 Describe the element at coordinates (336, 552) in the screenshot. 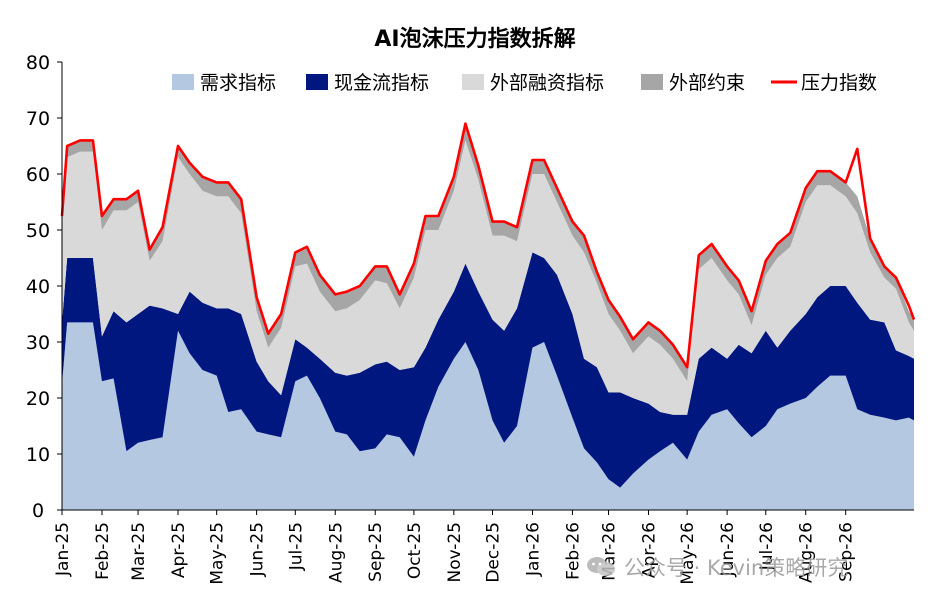

I see `x-tick-label: Aug-25` at that location.